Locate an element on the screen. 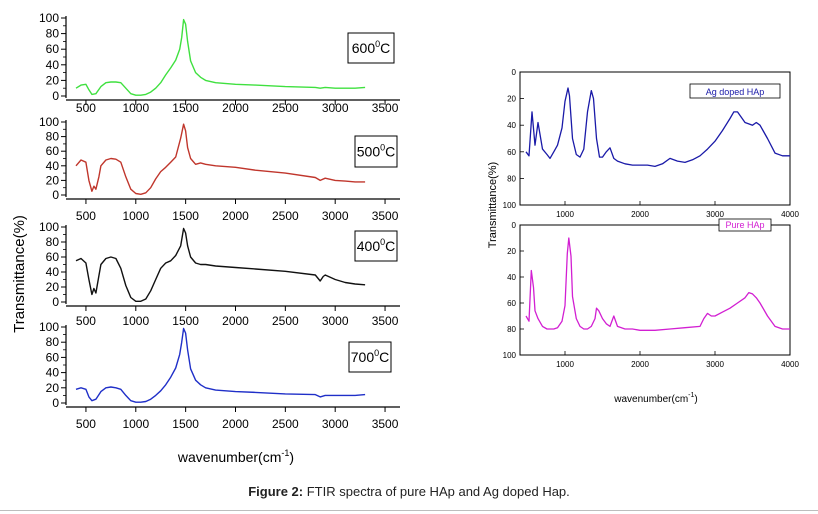 The width and height of the screenshot is (818, 514). series-label: Pure HAp is located at coordinates (744, 225).